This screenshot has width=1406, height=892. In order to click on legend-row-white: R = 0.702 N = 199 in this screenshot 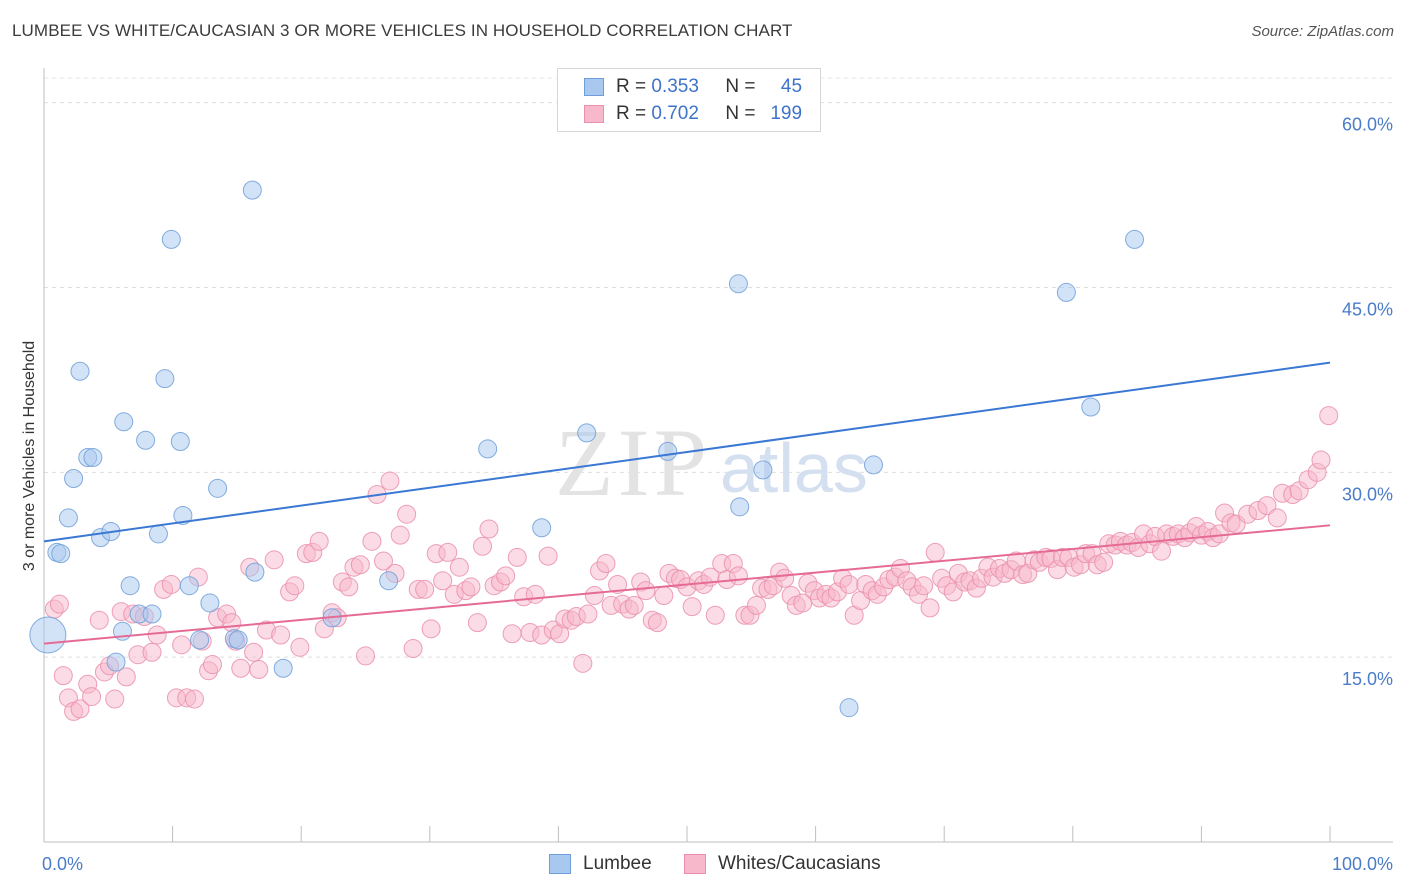, I will do `click(693, 114)`.